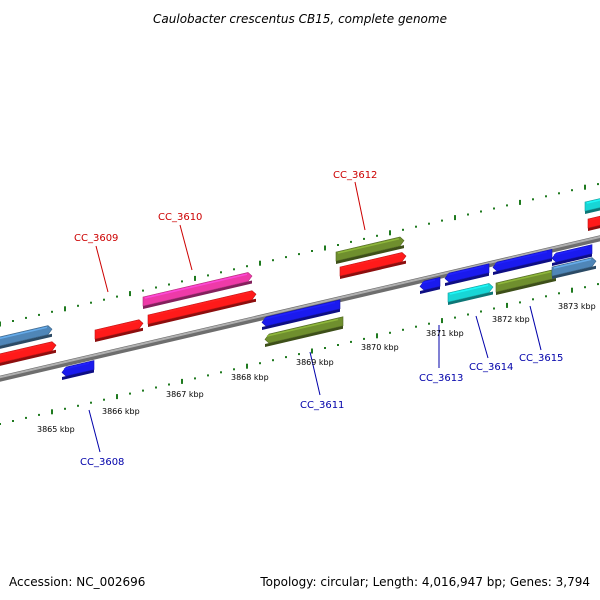 This screenshot has height=600, width=600. What do you see at coordinates (526, 286) in the screenshot?
I see `gene-olive-3615-shadow` at bounding box center [526, 286].